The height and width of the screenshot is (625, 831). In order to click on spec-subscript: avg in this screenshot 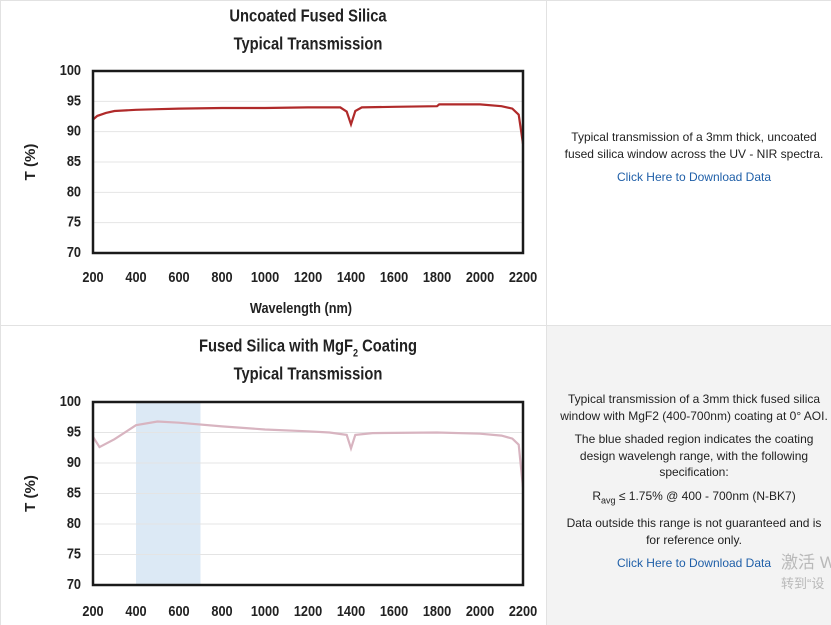, I will do `click(608, 499)`.